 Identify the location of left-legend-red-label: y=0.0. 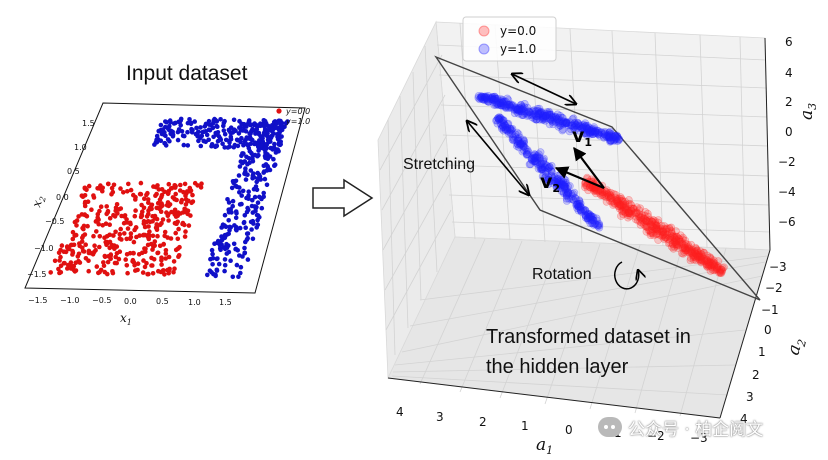
(297, 111).